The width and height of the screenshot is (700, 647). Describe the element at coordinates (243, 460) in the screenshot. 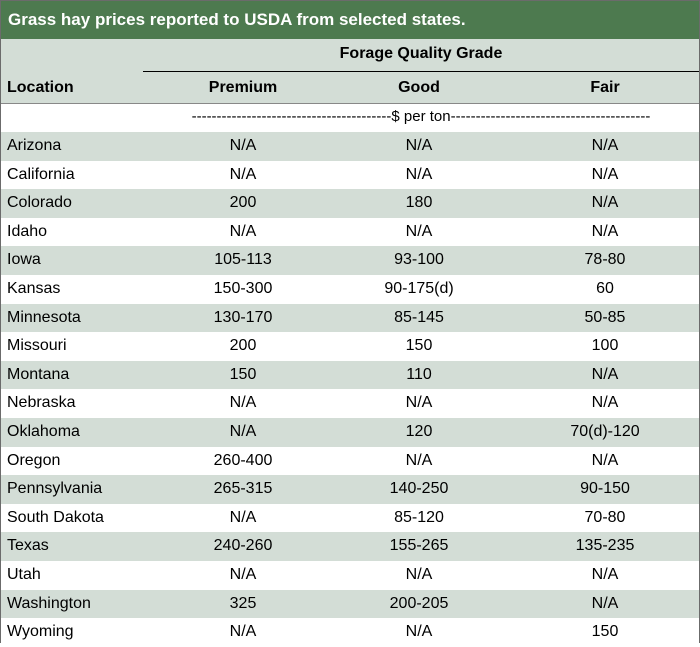

I see `premium-cell: 260-400` at that location.